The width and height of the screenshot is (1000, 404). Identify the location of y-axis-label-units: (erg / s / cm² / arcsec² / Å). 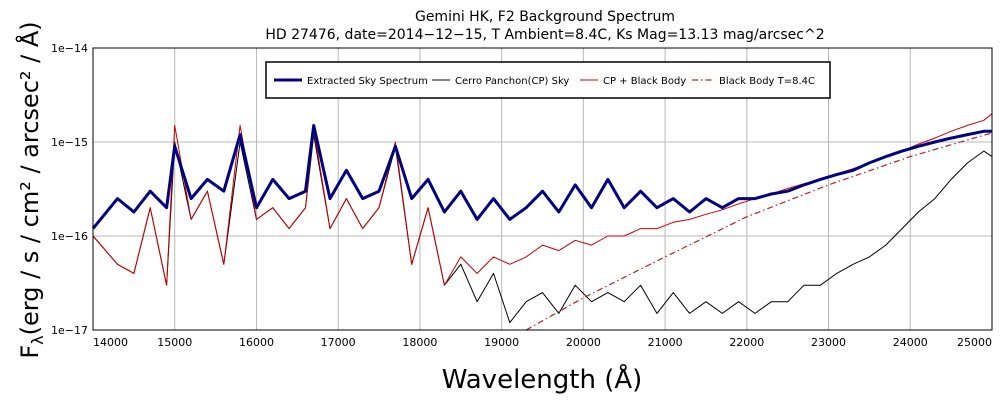
(29, 178).